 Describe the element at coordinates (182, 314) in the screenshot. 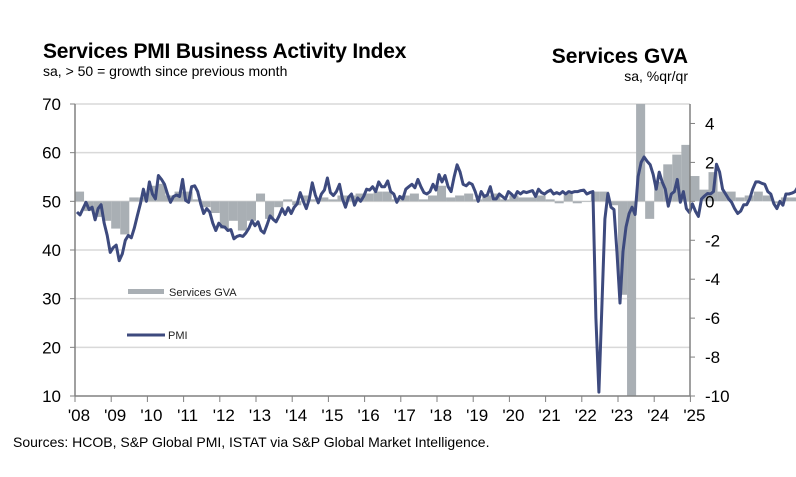

I see `legend: Services GVA PMI` at that location.